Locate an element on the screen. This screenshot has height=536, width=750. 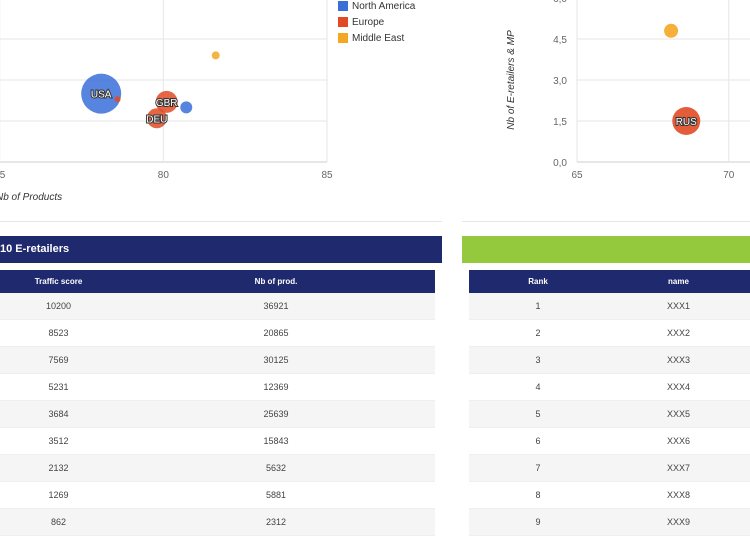
right-panel-header is located at coordinates (606, 249).